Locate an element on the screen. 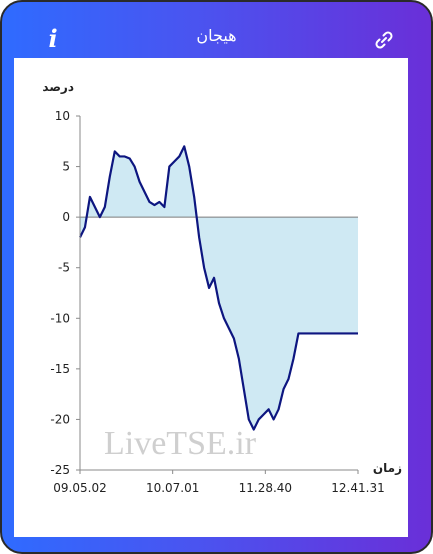 The height and width of the screenshot is (554, 433). y-tick-label: 5 is located at coordinates (66, 167).